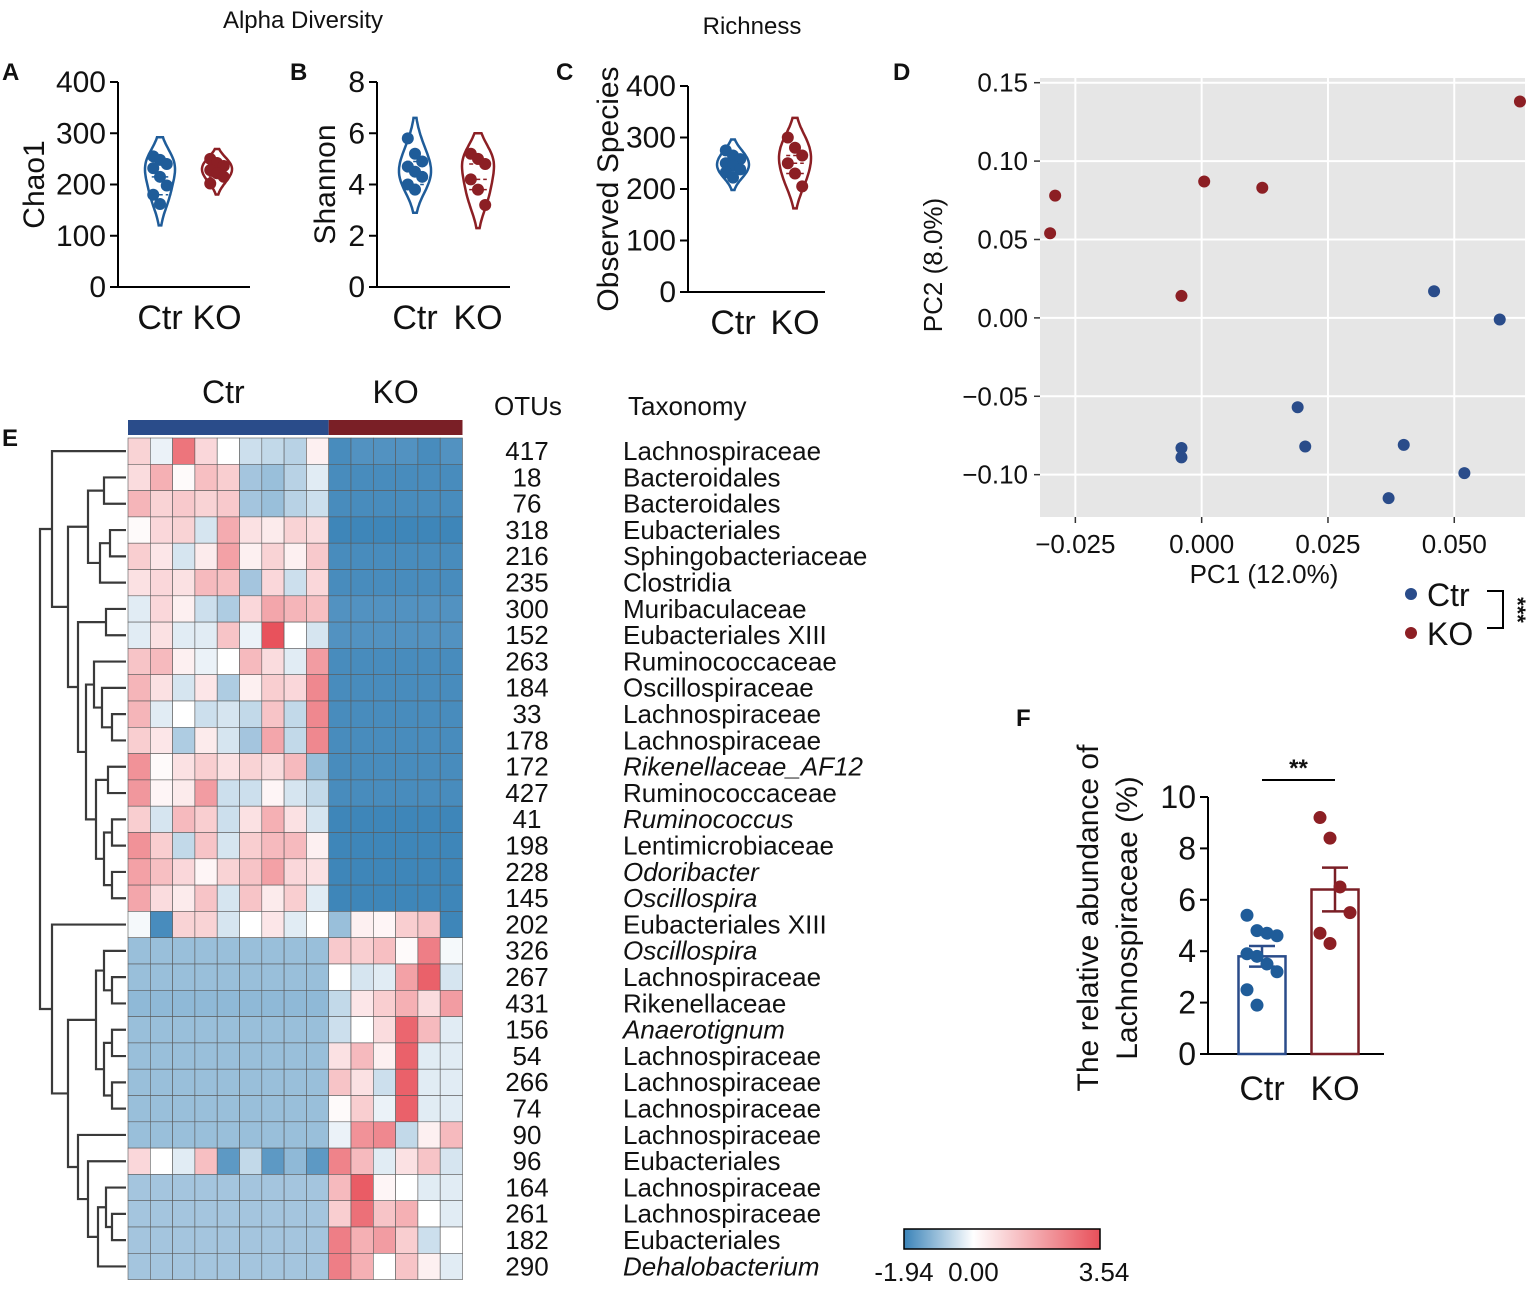 This screenshot has height=1291, width=1533. I want to click on x-tick-label: 0.025, so click(1327, 544).